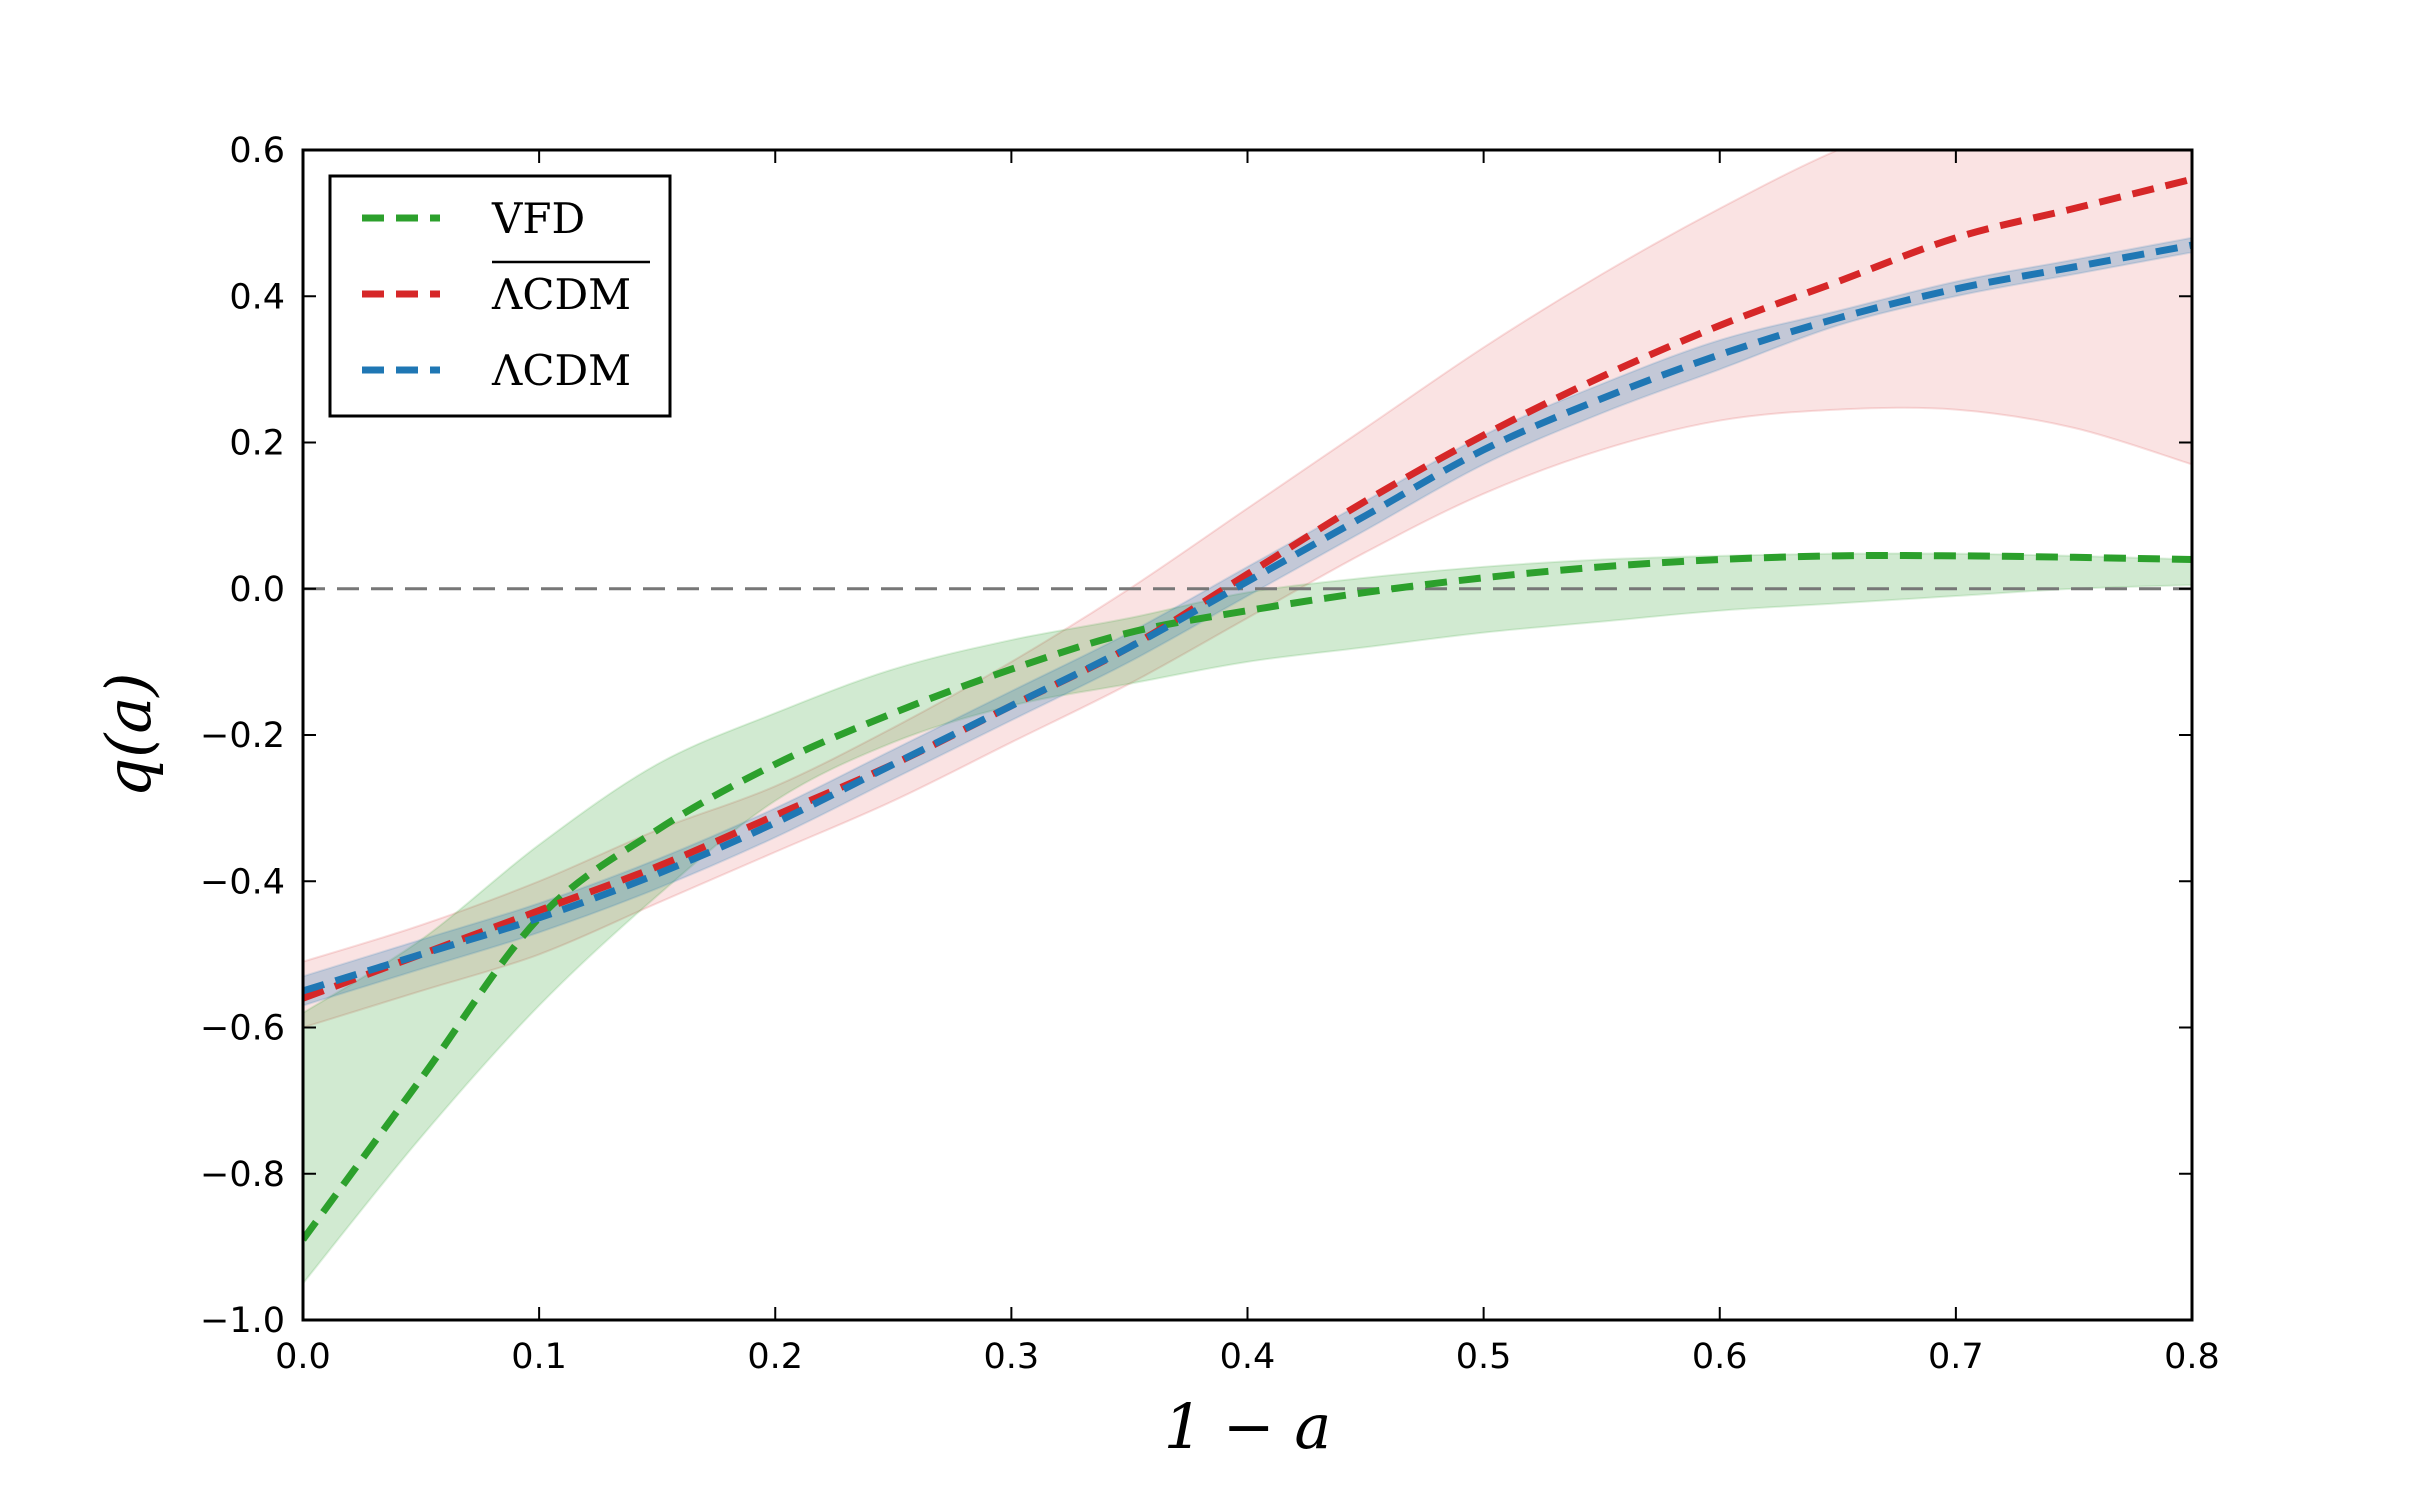 The height and width of the screenshot is (1500, 2427). I want to click on x-tick-label: 0.4, so click(1248, 1357).